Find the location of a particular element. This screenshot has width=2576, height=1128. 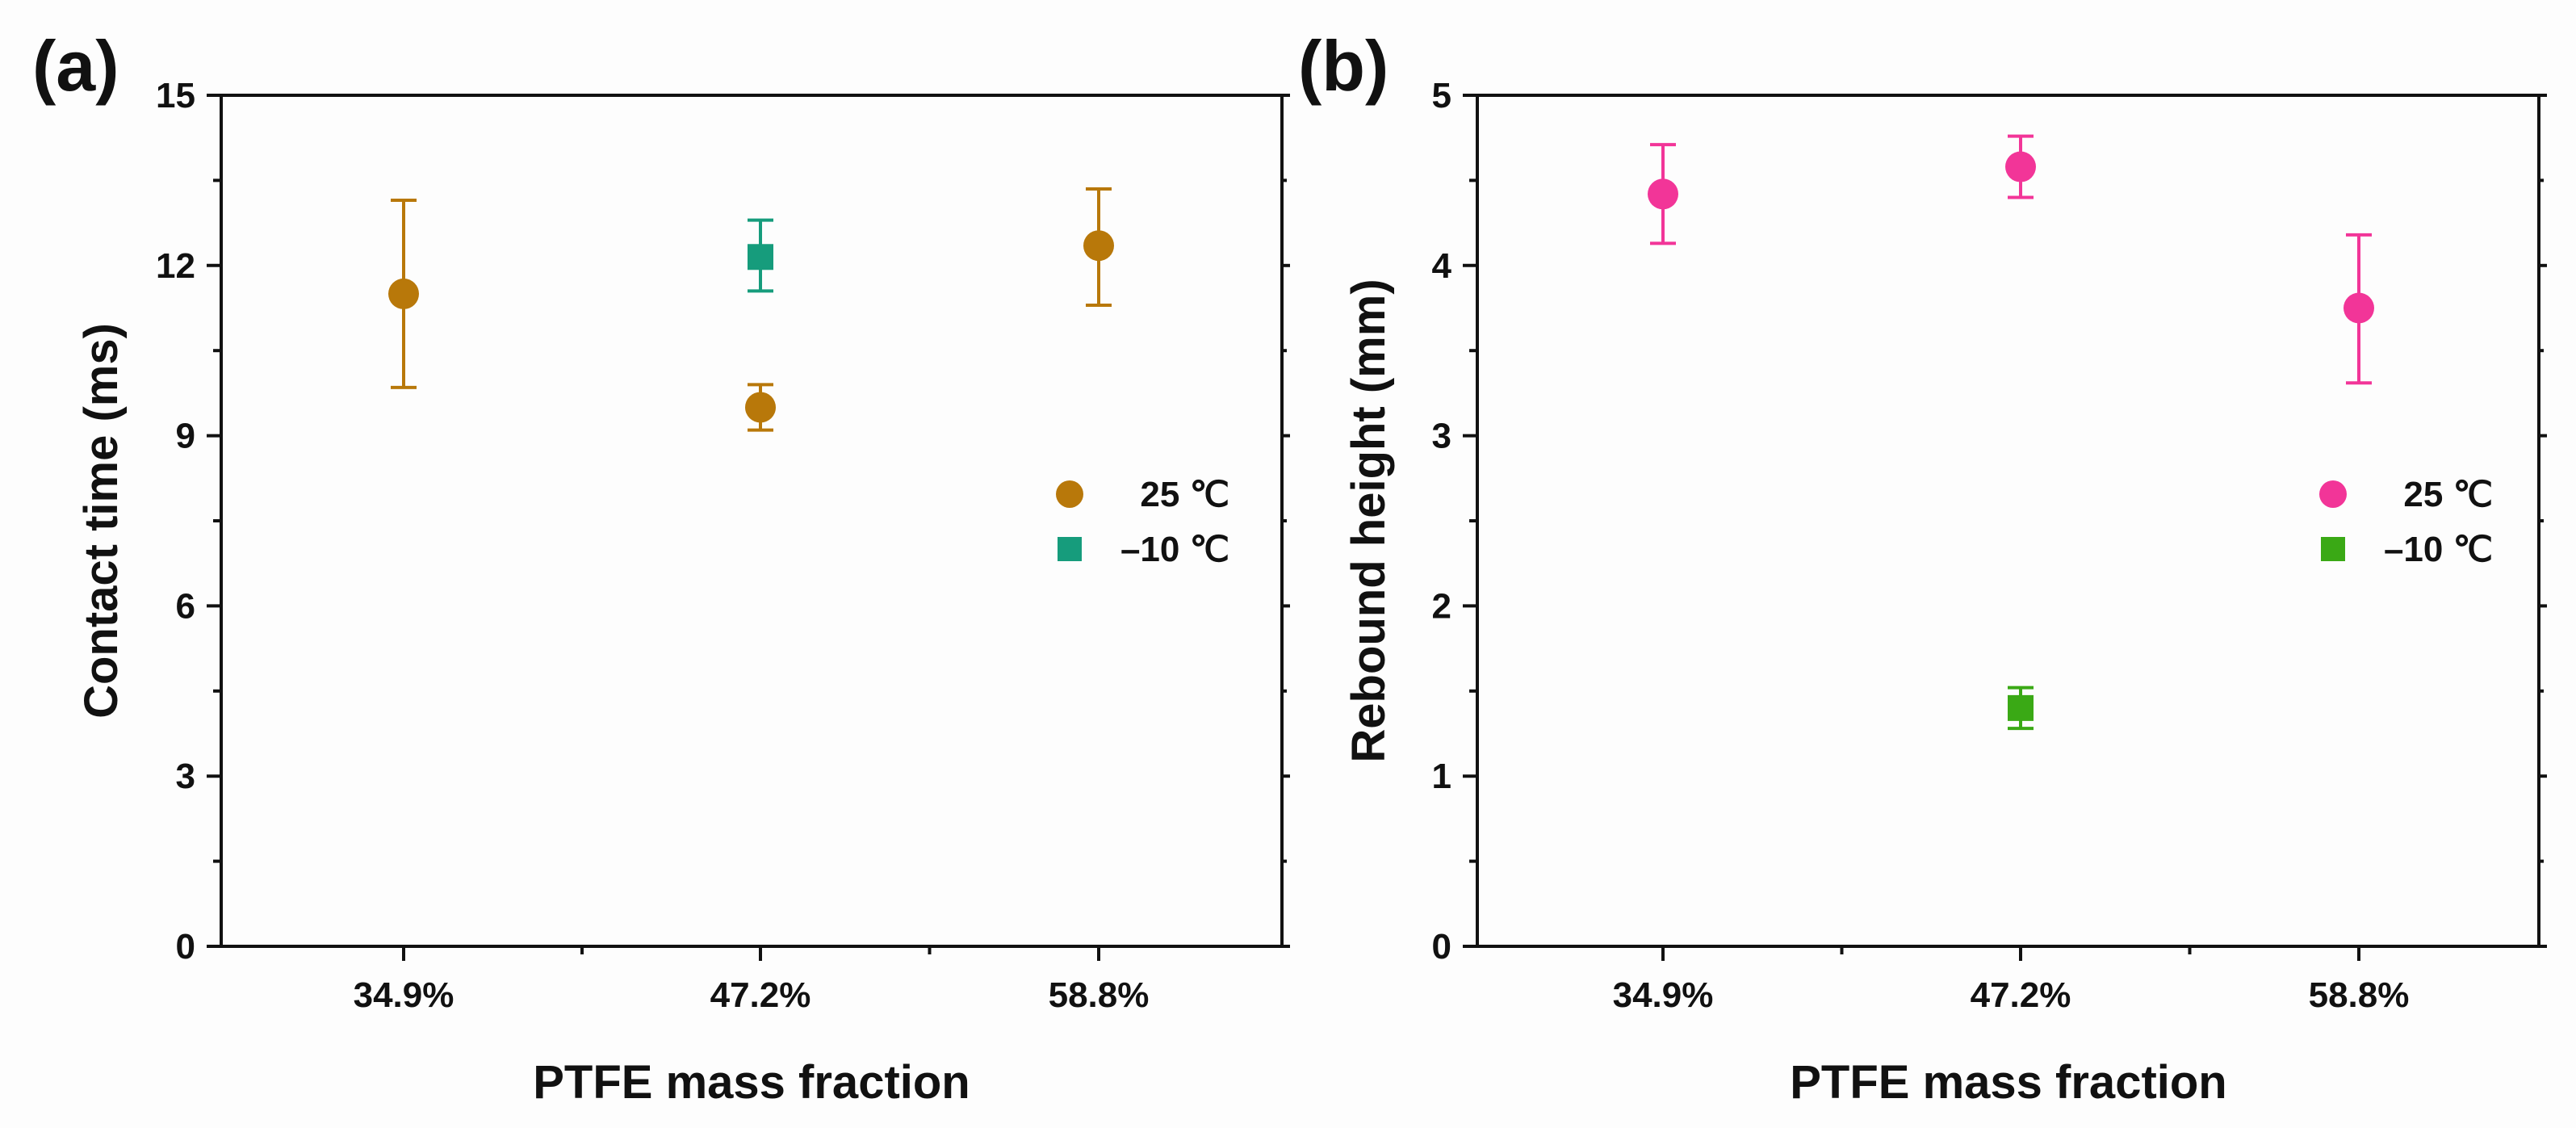

y-axis-title-a: Contact time (ms) is located at coordinates (101, 521).